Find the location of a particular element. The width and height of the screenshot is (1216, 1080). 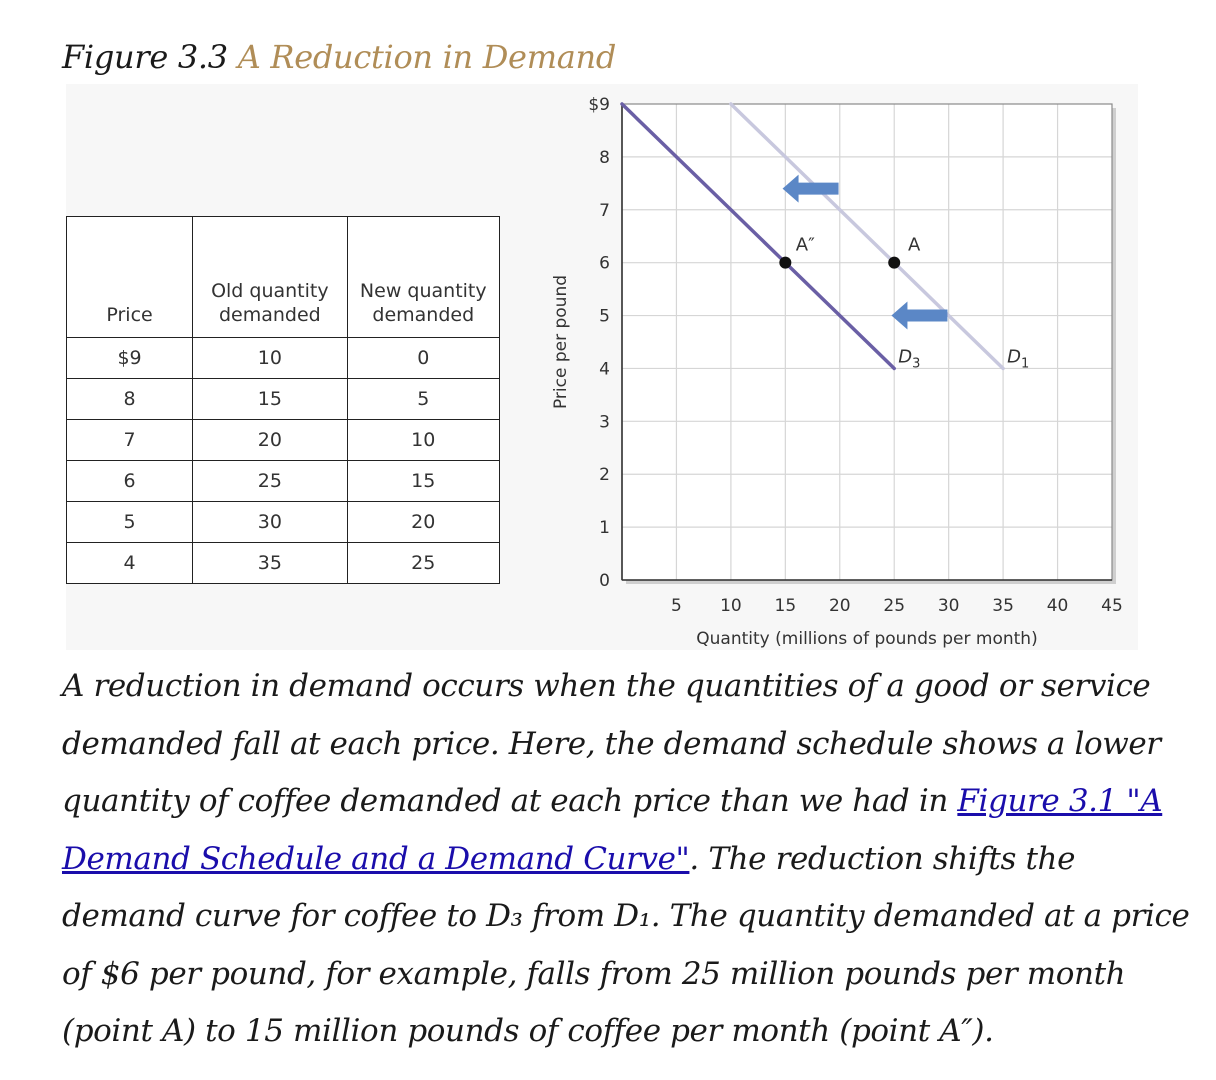

x-axis-title: Quantity (millions of pounds per month) is located at coordinates (866, 639).